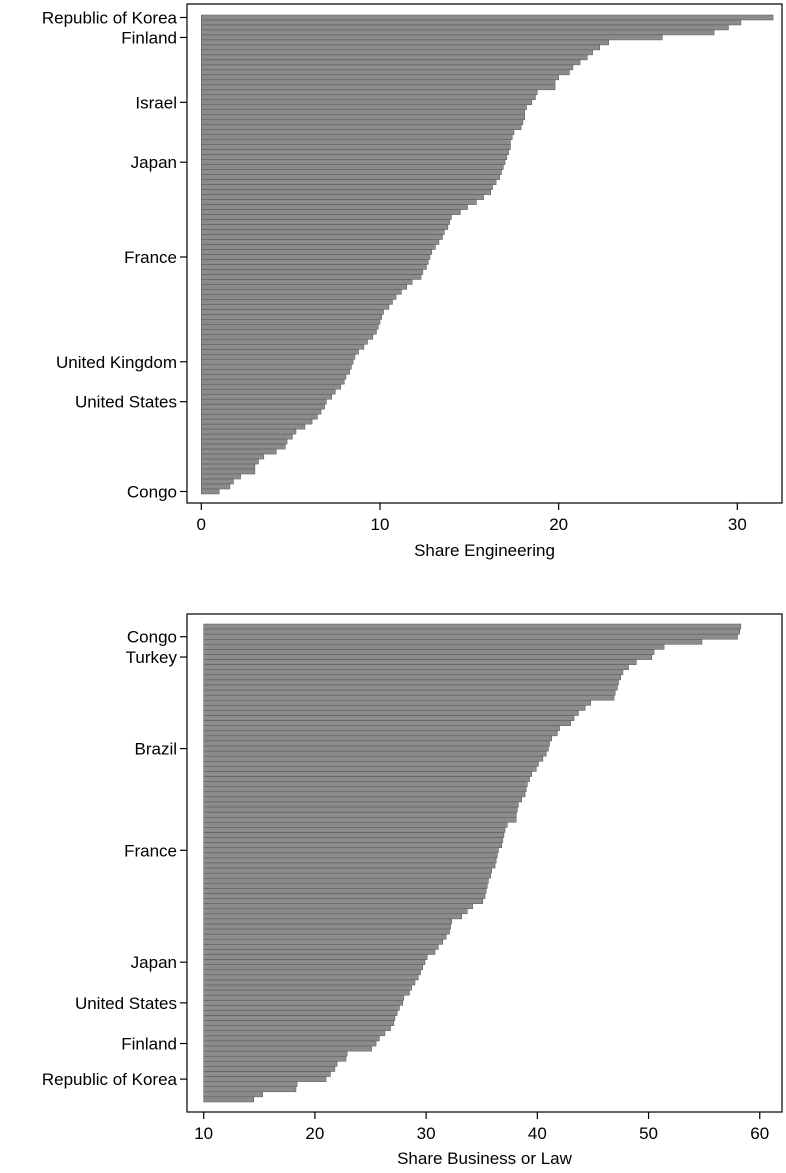  Describe the element at coordinates (154, 162) in the screenshot. I see `engineering-category-label: Japan` at that location.